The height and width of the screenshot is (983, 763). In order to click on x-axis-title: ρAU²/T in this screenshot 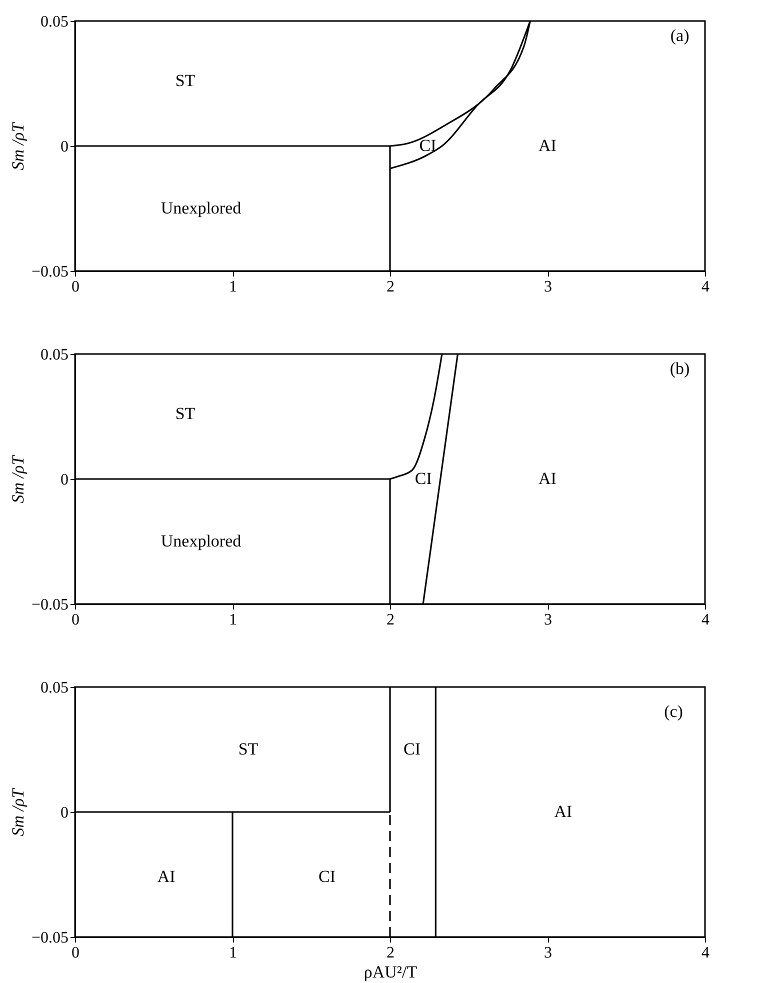, I will do `click(391, 972)`.